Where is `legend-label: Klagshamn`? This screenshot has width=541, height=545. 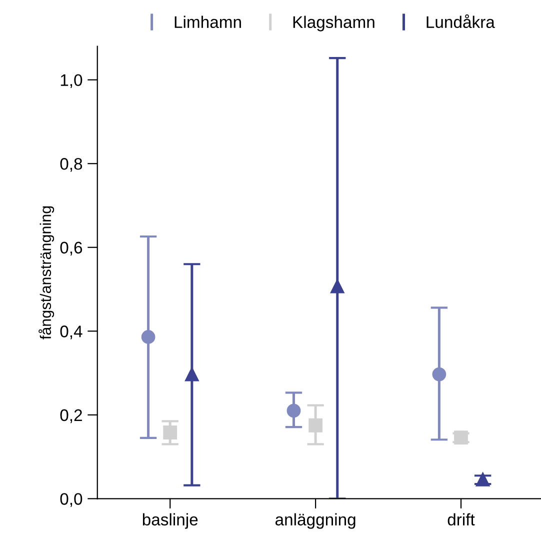
legend-label: Klagshamn is located at coordinates (333, 24).